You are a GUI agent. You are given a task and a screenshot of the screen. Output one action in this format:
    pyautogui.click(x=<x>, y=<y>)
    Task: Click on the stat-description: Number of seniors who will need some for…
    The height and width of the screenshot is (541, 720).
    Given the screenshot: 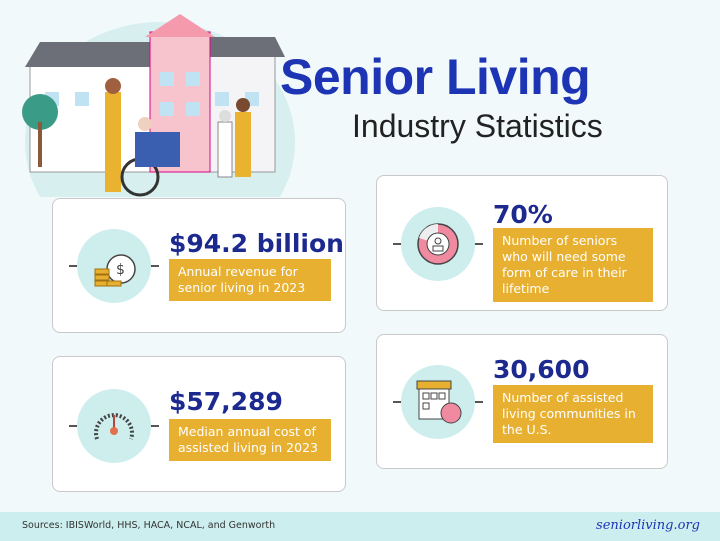 What is the action you would take?
    pyautogui.click(x=573, y=265)
    